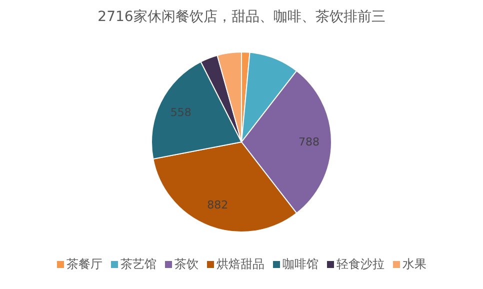  What do you see at coordinates (309, 142) in the screenshot?
I see `data-label: 788` at bounding box center [309, 142].